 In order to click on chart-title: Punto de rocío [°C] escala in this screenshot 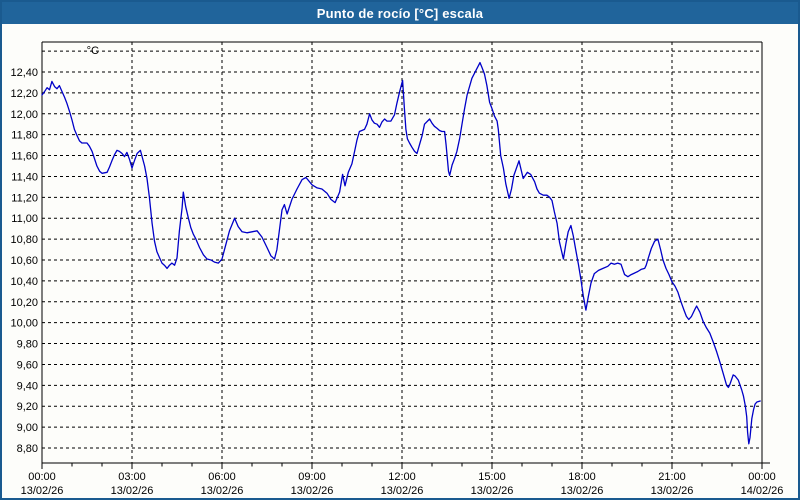, I will do `click(400, 13)`.